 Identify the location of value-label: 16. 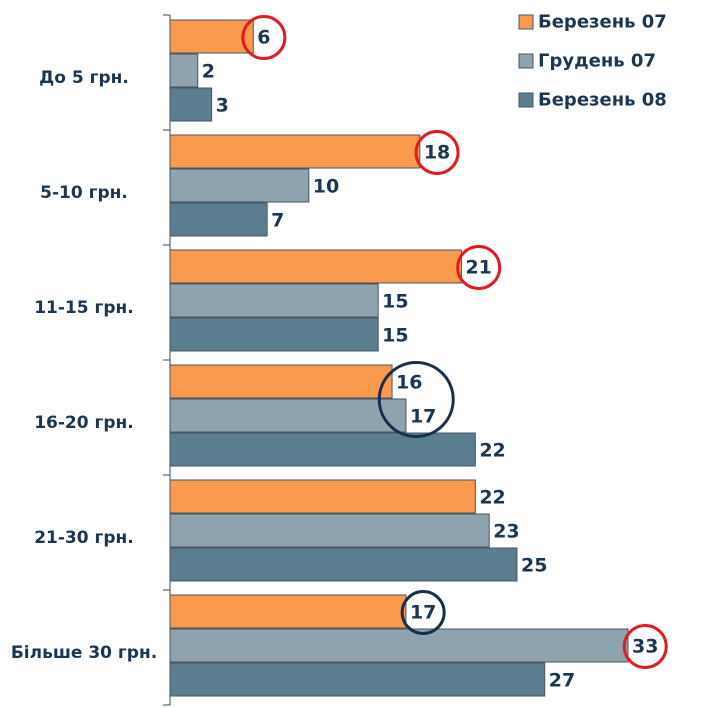
(409, 383).